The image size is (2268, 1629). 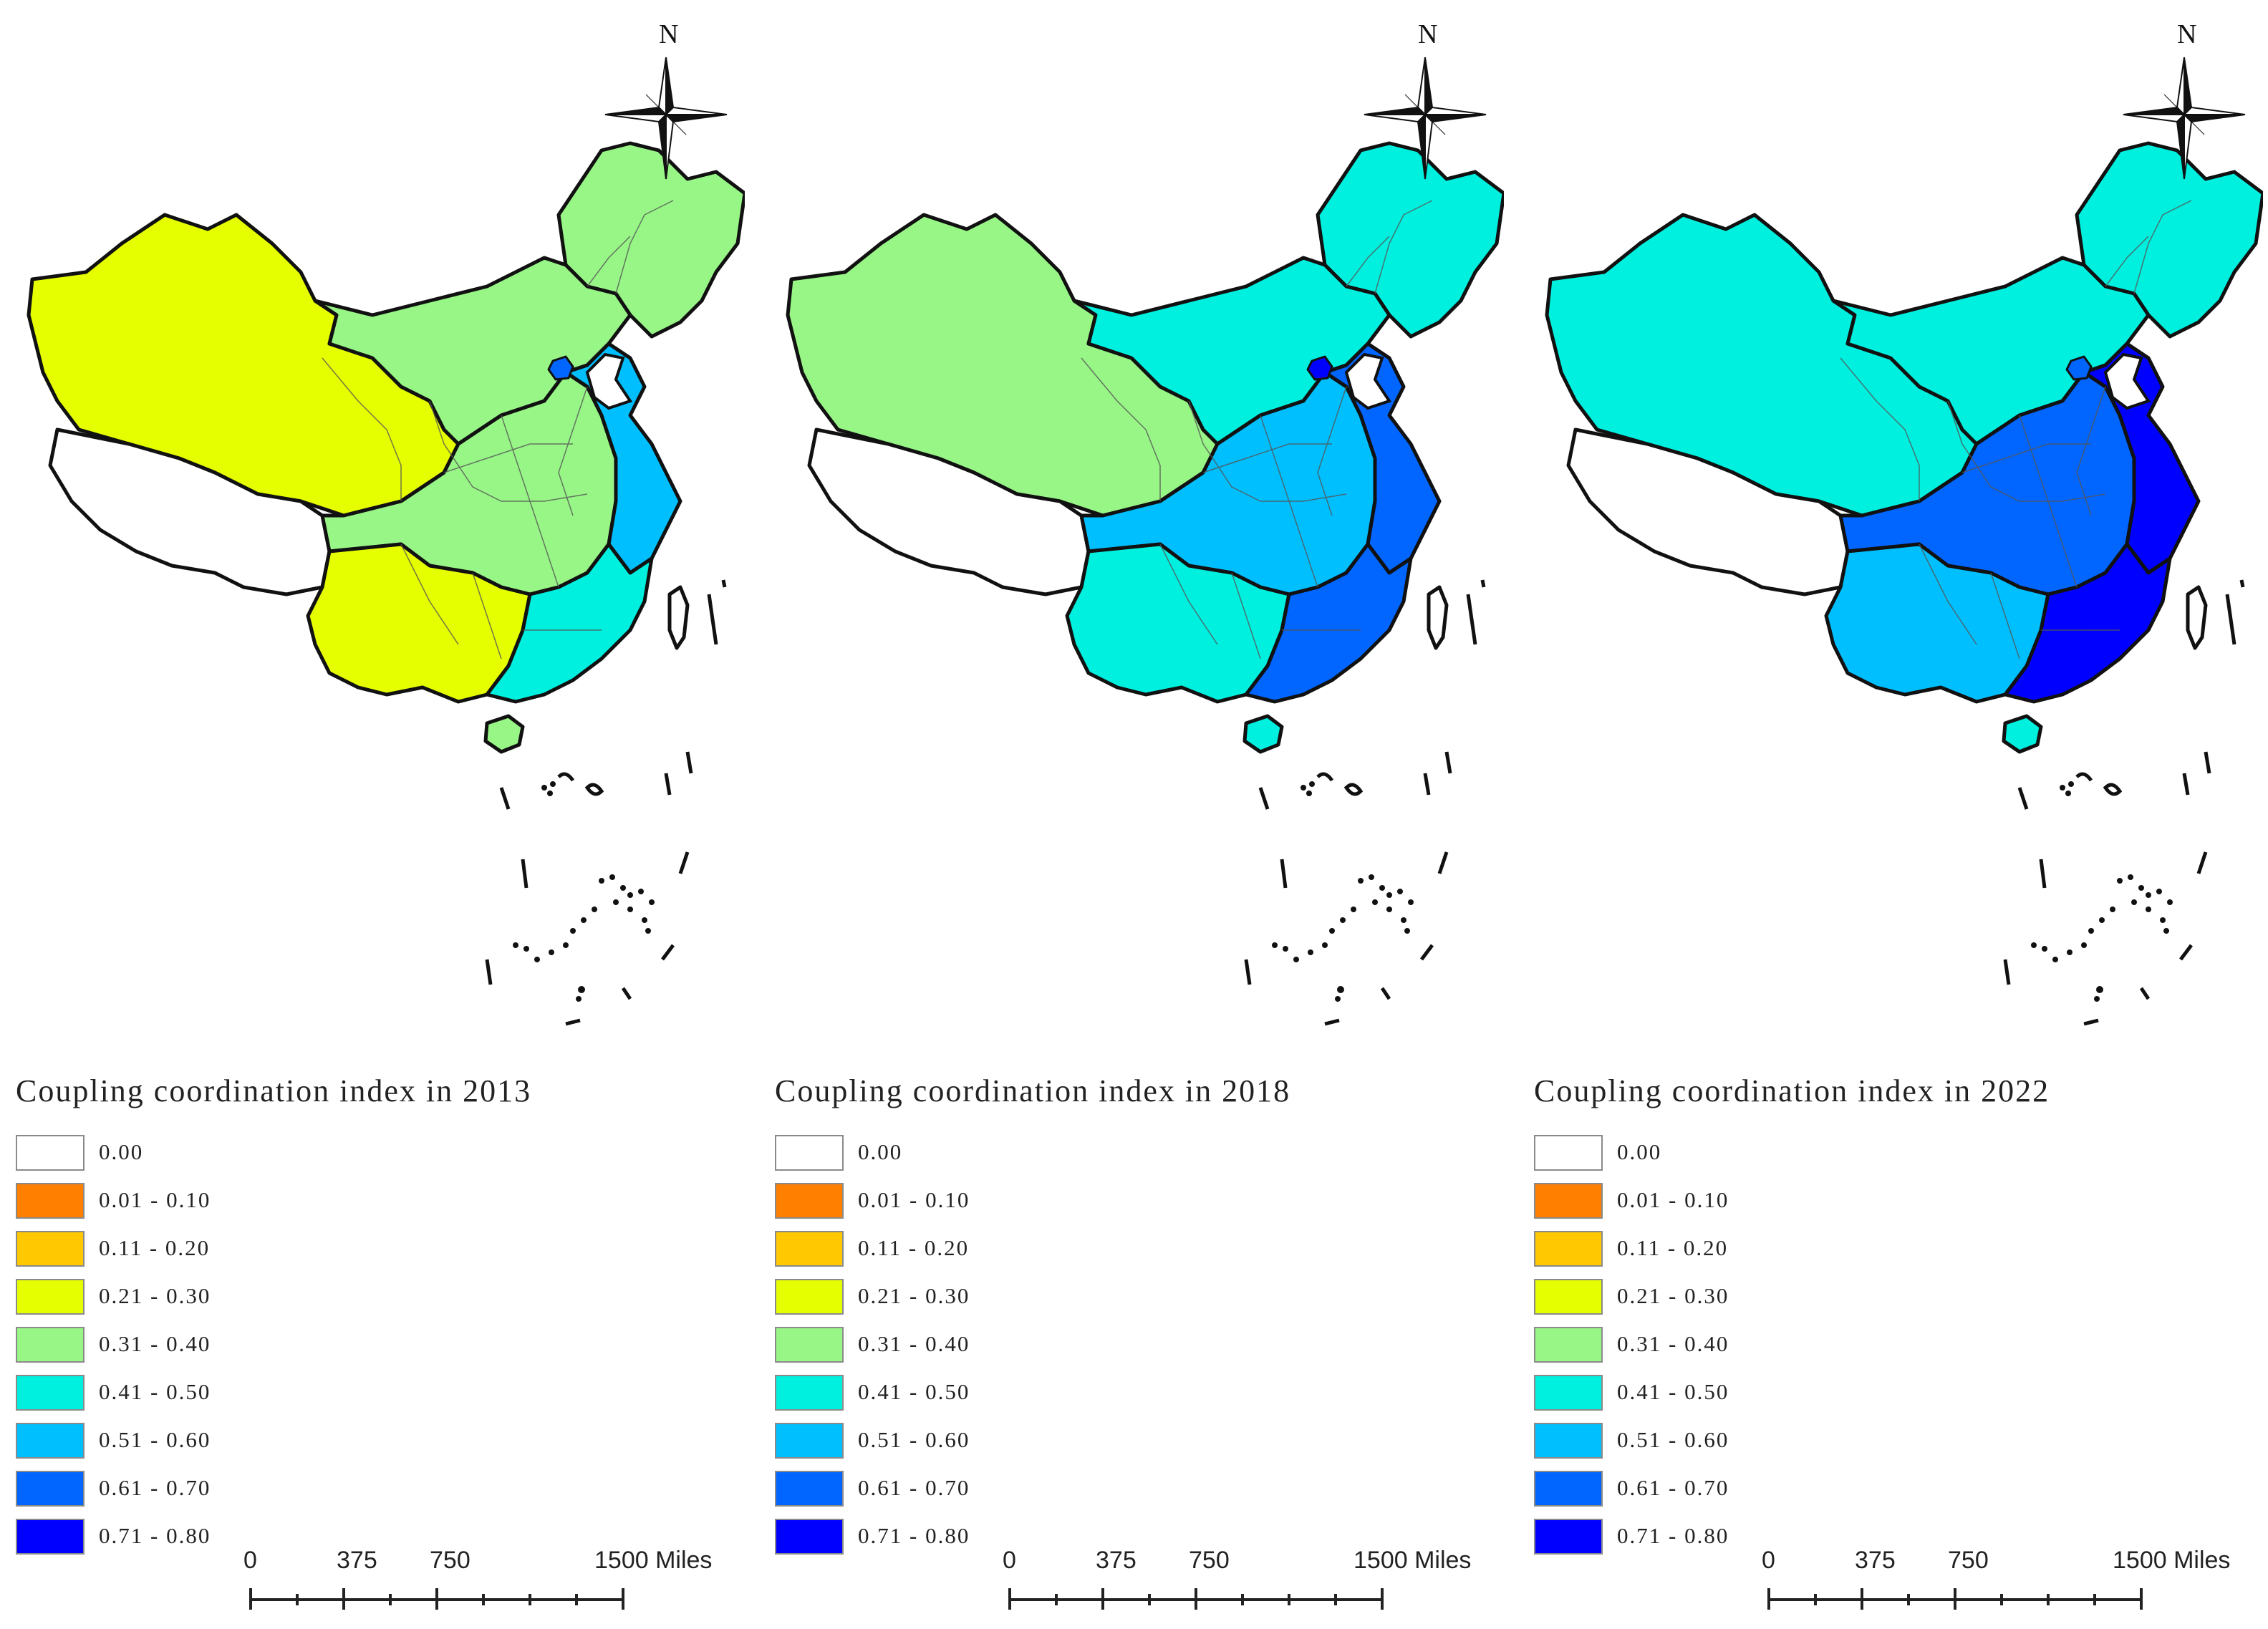 What do you see at coordinates (274, 1091) in the screenshot?
I see `legend-title: Coupling coordination index in 2013` at bounding box center [274, 1091].